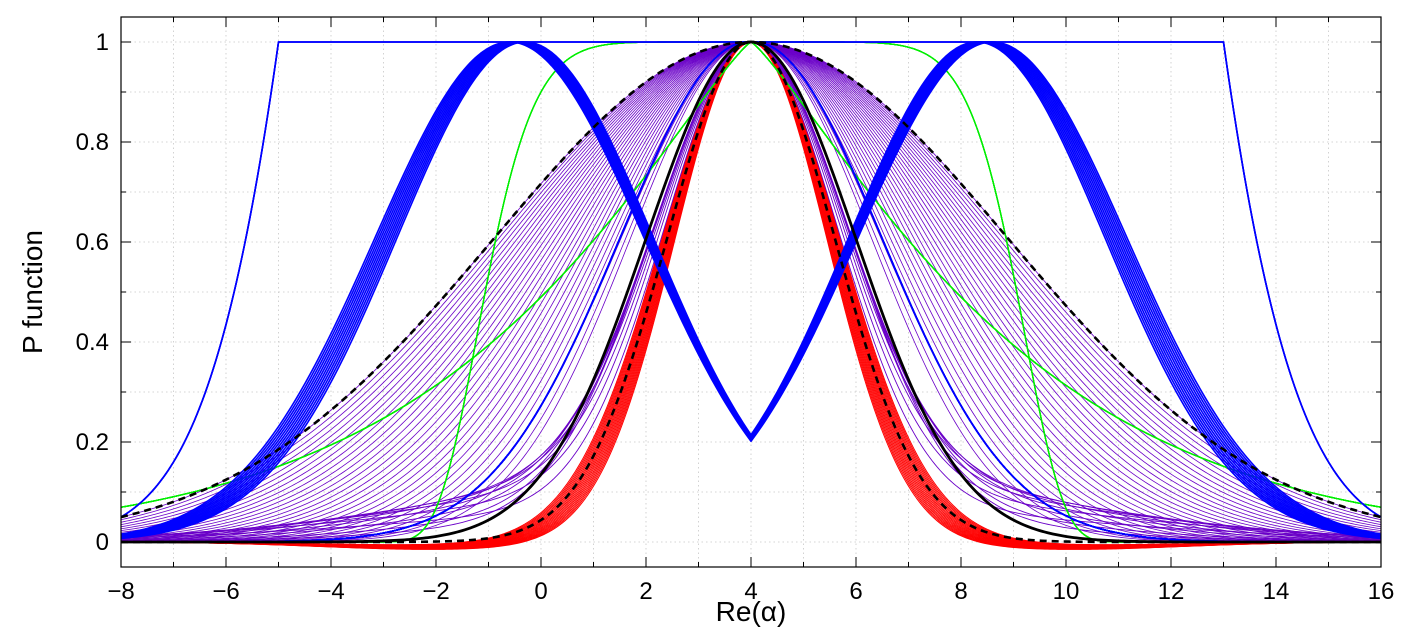  I want to click on x-tick-label: −8, so click(120, 591).